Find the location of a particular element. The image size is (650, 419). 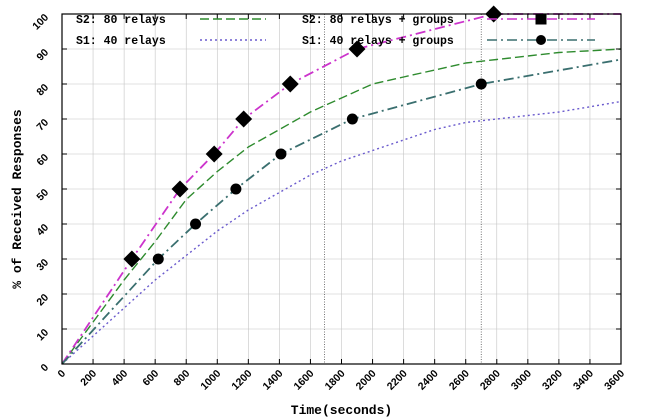

x-tick-label: 2400 is located at coordinates (428, 380).